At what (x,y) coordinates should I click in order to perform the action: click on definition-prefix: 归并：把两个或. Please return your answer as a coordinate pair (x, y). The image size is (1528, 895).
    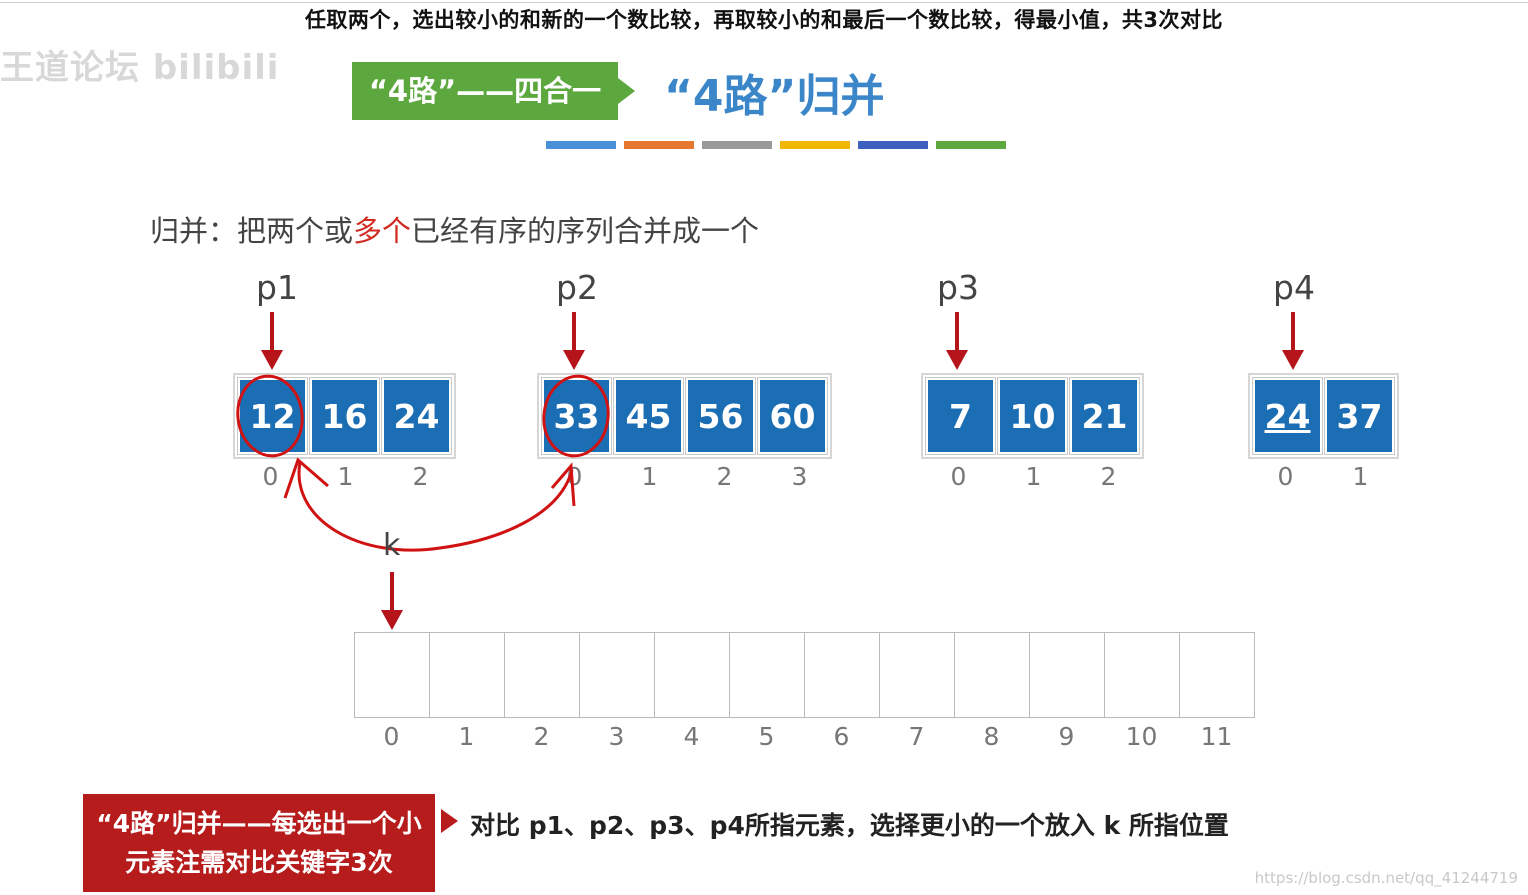
    Looking at the image, I should click on (252, 231).